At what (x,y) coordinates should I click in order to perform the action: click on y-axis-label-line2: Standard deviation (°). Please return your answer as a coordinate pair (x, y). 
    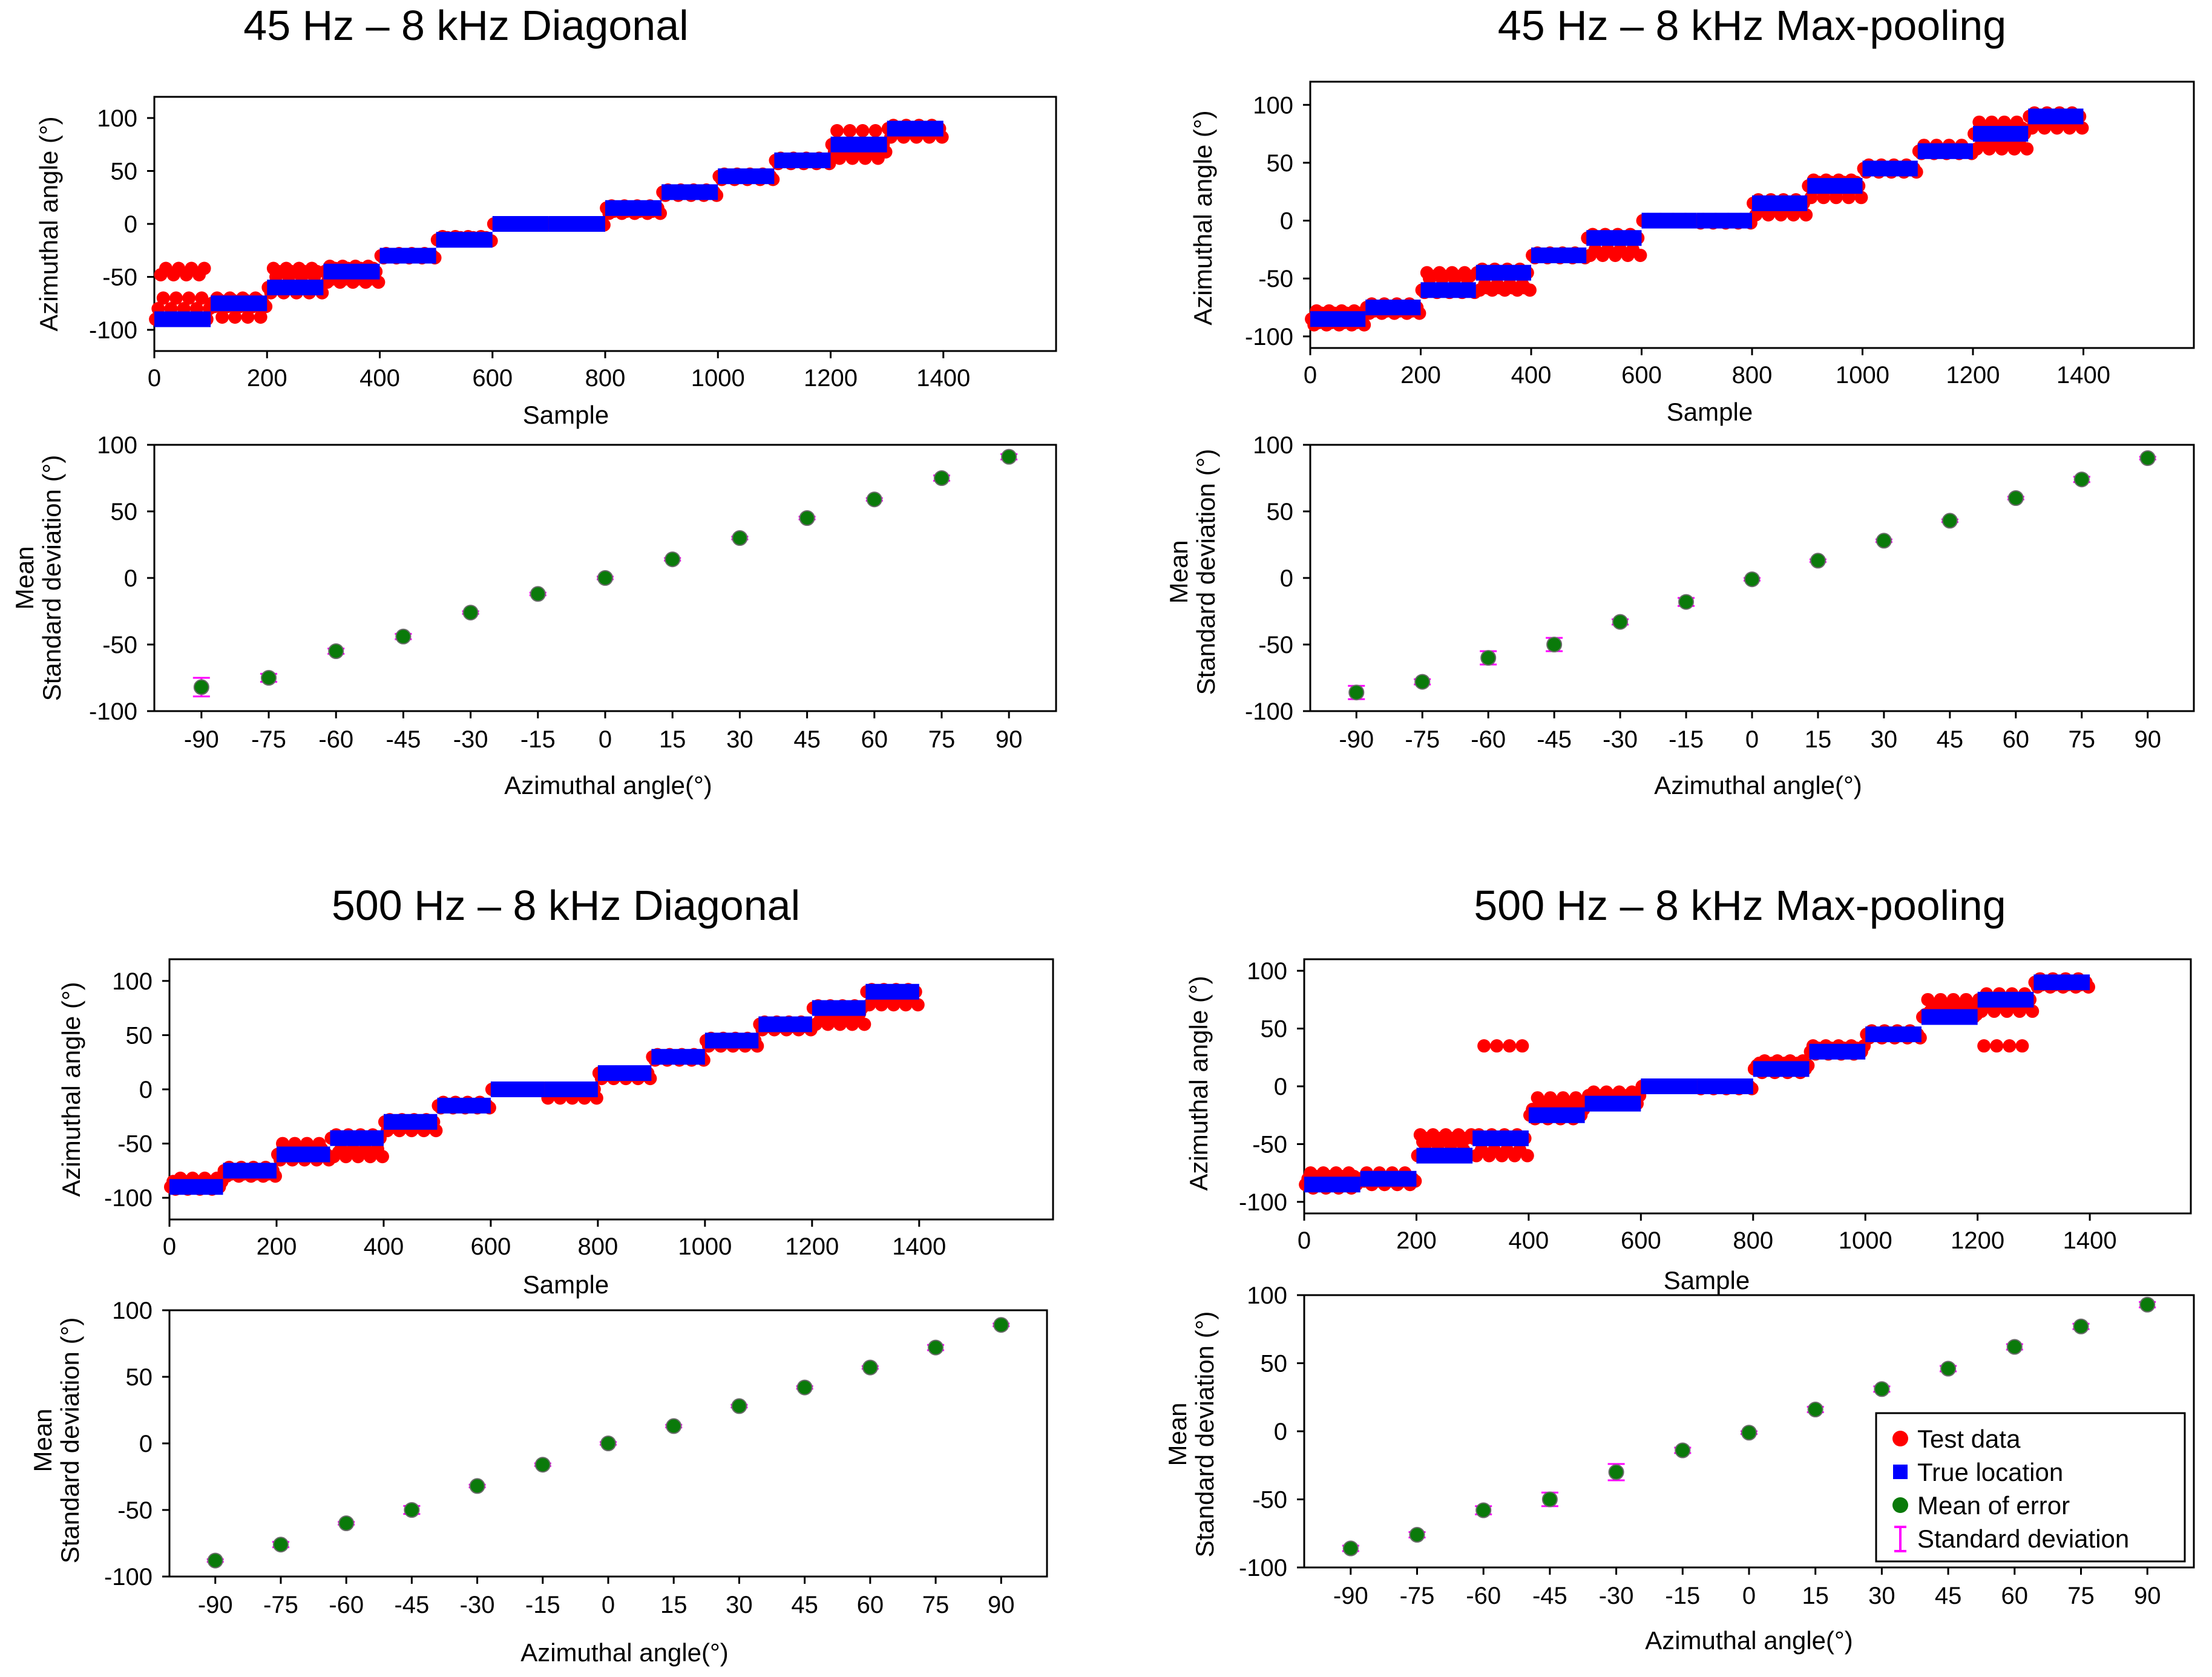
    Looking at the image, I should click on (1206, 572).